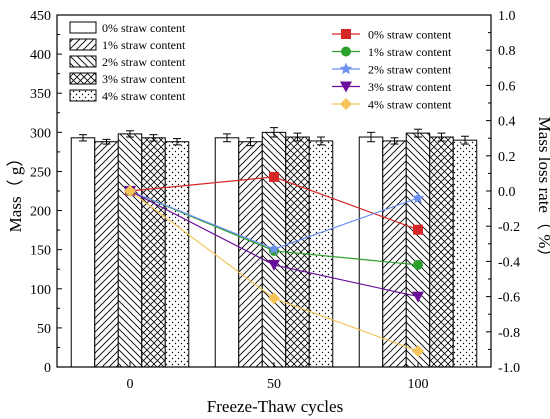 The image size is (550, 419). What do you see at coordinates (509, 227) in the screenshot?
I see `y-right-tick-label: -0.2` at bounding box center [509, 227].